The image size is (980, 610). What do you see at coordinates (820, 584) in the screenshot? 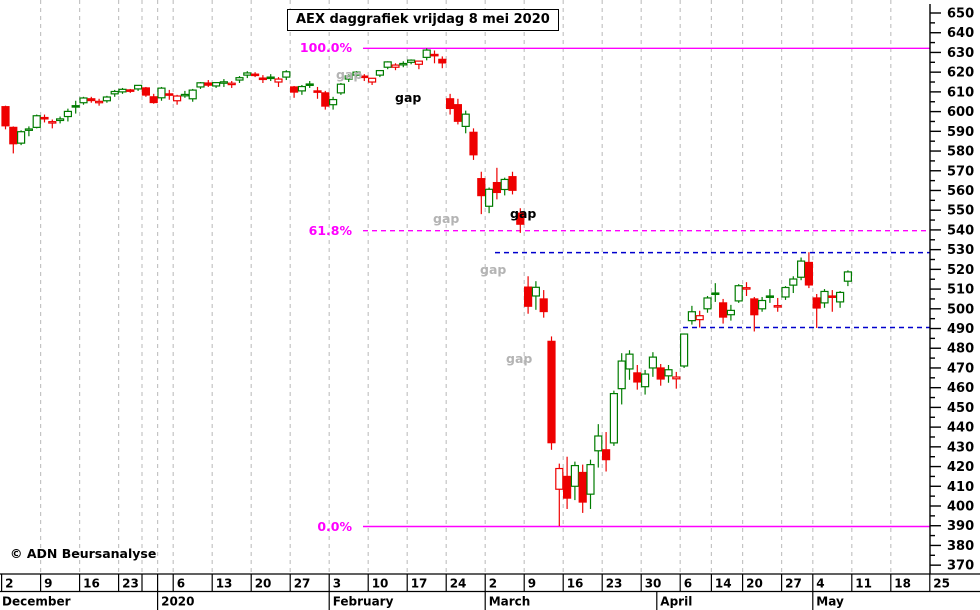
I see `week-tick-label: 4` at bounding box center [820, 584].